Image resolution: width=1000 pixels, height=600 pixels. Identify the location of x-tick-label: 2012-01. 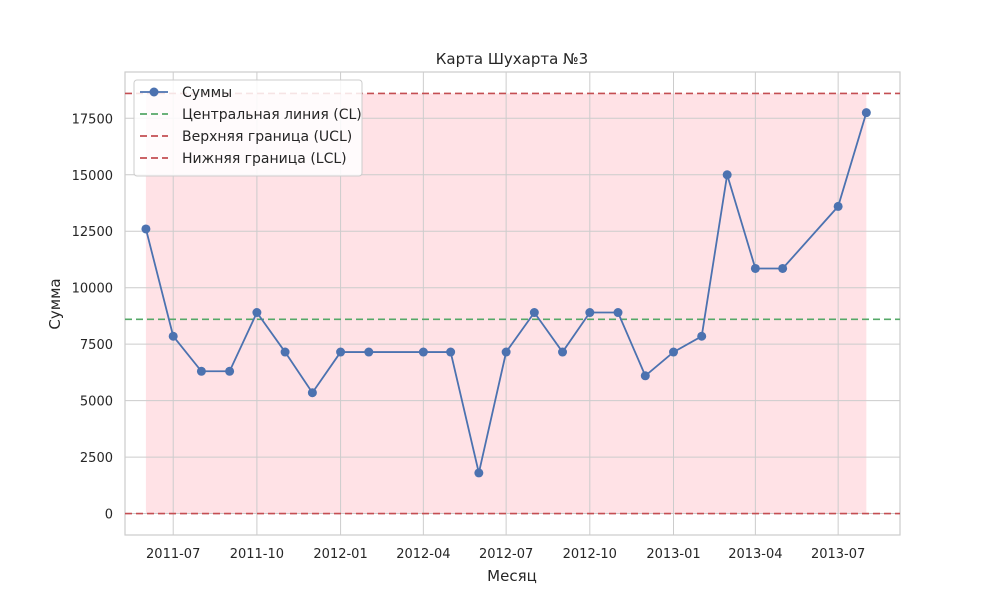
(340, 554).